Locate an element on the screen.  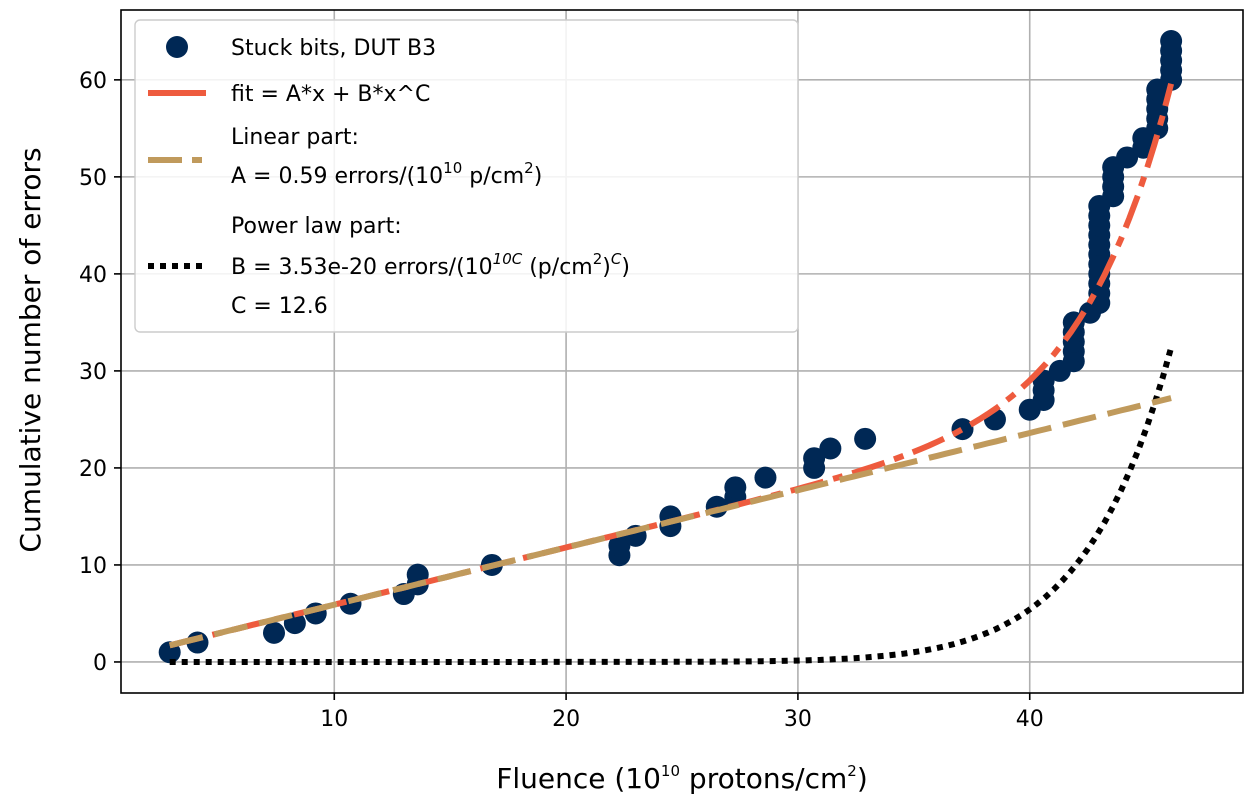
x-tick-label: 20 is located at coordinates (566, 719).